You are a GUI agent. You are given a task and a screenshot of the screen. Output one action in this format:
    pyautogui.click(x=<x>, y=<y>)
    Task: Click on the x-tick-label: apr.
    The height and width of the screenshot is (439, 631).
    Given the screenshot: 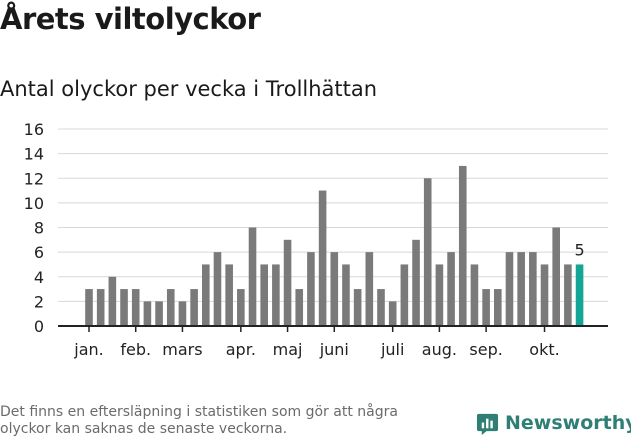 What is the action you would take?
    pyautogui.click(x=241, y=349)
    